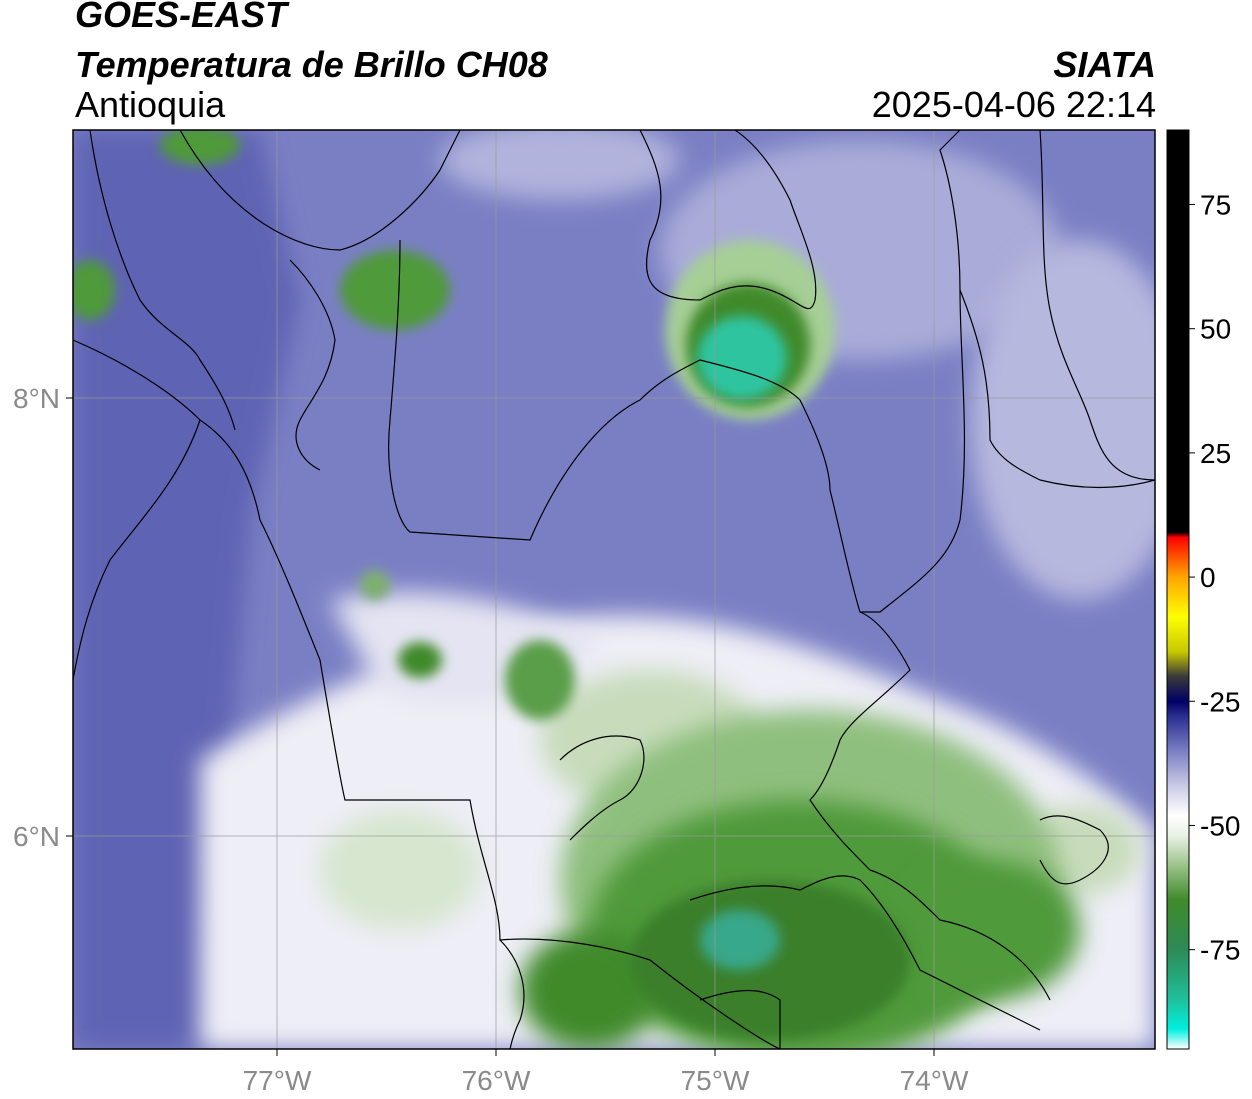  What do you see at coordinates (1220, 825) in the screenshot?
I see `colorbar-tick-label: -50` at bounding box center [1220, 825].